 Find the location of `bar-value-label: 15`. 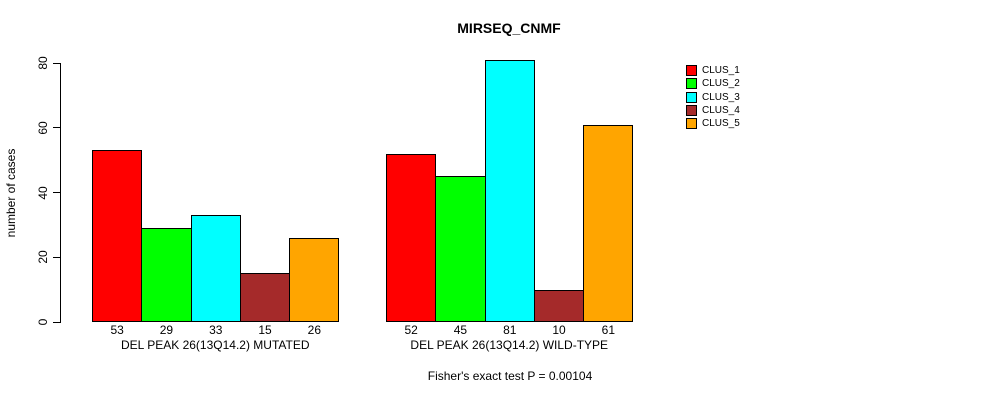

bar-value-label: 15 is located at coordinates (265, 330).